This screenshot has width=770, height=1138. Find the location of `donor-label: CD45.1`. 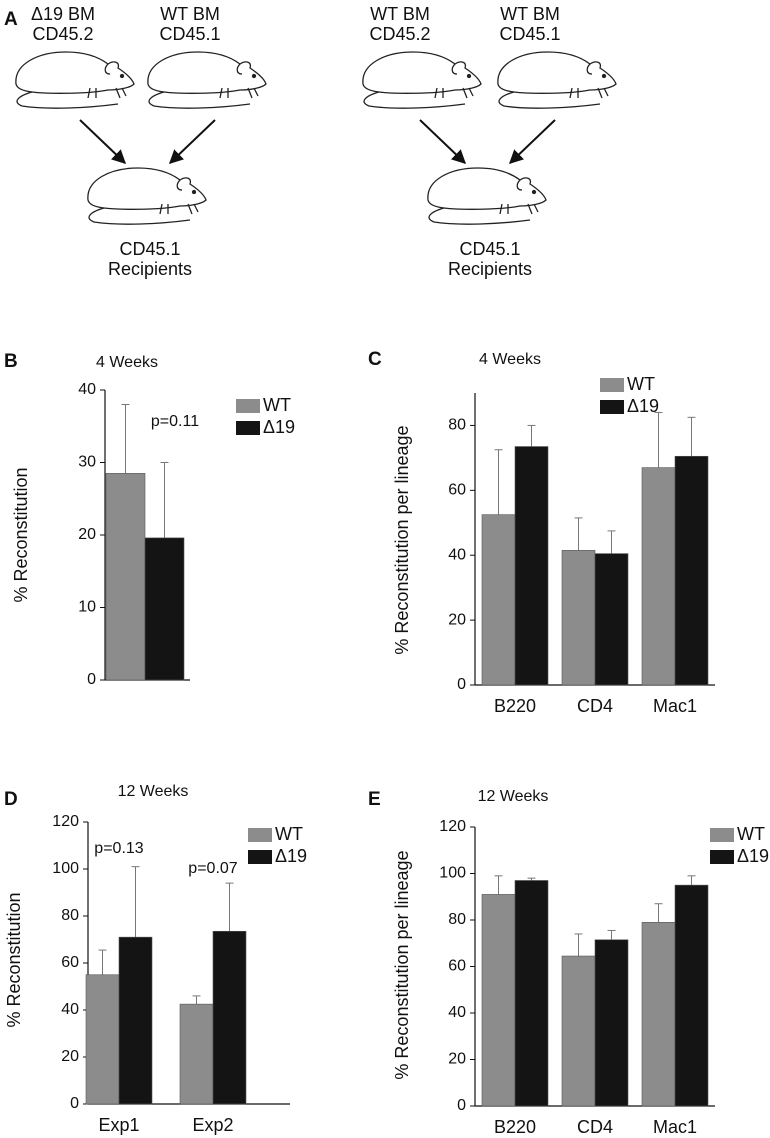

donor-label: CD45.1 is located at coordinates (529, 34).